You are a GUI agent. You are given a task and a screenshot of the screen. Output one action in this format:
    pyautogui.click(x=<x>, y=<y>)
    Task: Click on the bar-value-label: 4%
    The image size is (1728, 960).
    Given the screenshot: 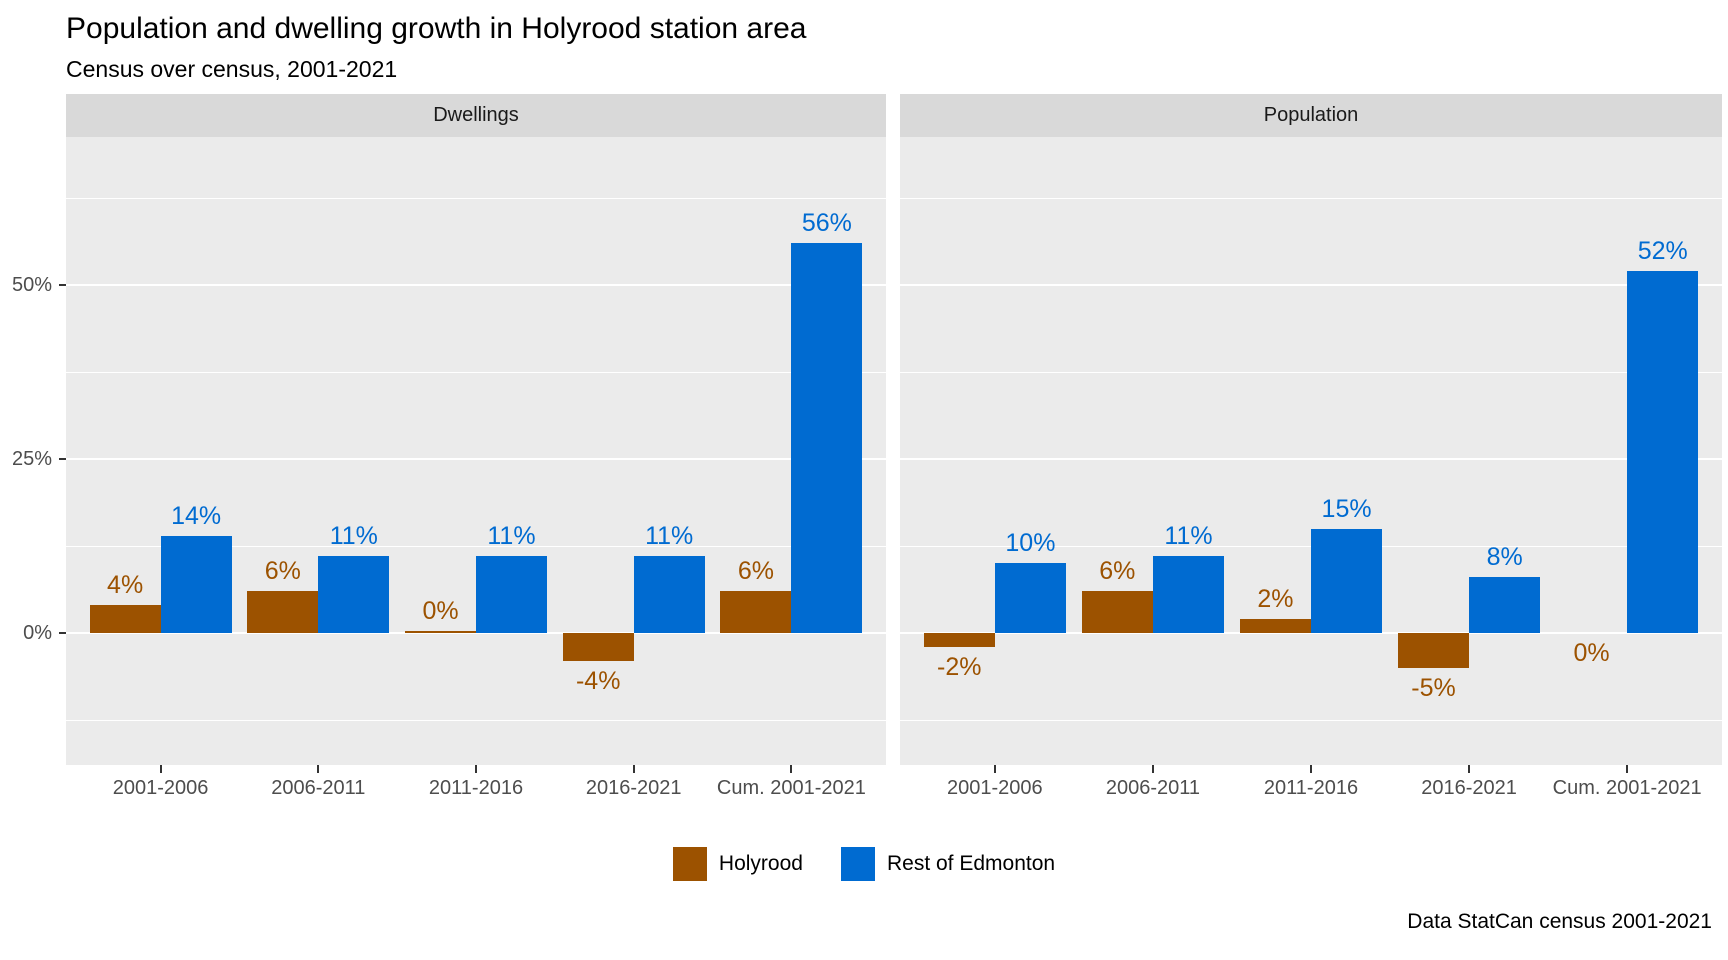 What is the action you would take?
    pyautogui.click(x=125, y=585)
    